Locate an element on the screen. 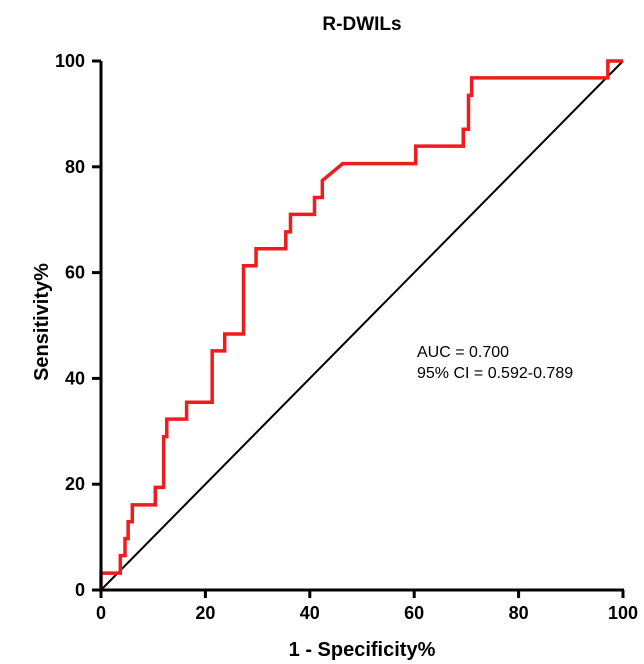 Image resolution: width=644 pixels, height=664 pixels. x-tick-label: 100 is located at coordinates (623, 613).